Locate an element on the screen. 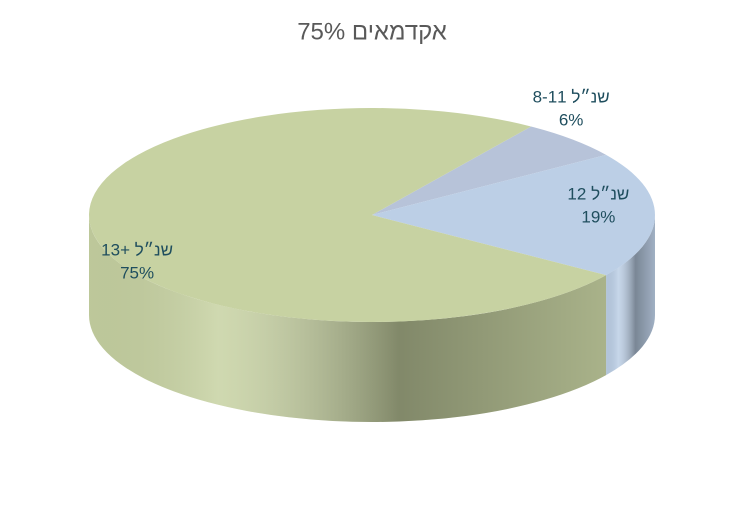 Image resolution: width=744 pixels, height=508 pixels. slice-label: 8-11 שנ״ל is located at coordinates (571, 97).